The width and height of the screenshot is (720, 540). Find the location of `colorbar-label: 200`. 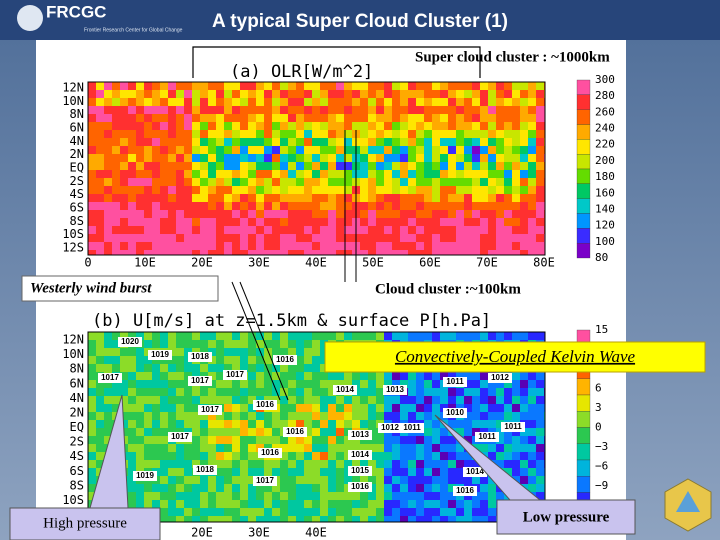

colorbar-label: 200 is located at coordinates (605, 160).